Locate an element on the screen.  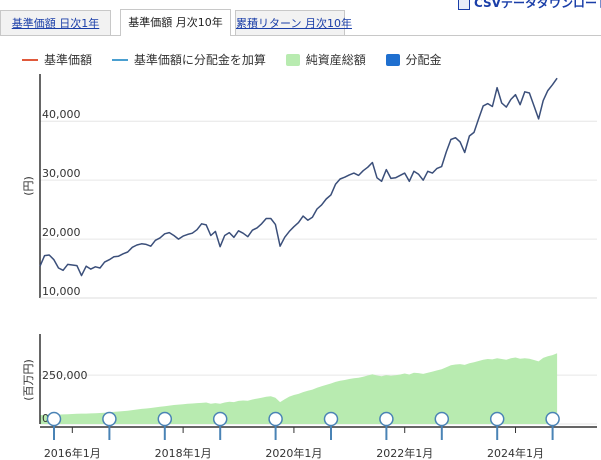
xtick-label: 2018年1月 is located at coordinates (183, 453).